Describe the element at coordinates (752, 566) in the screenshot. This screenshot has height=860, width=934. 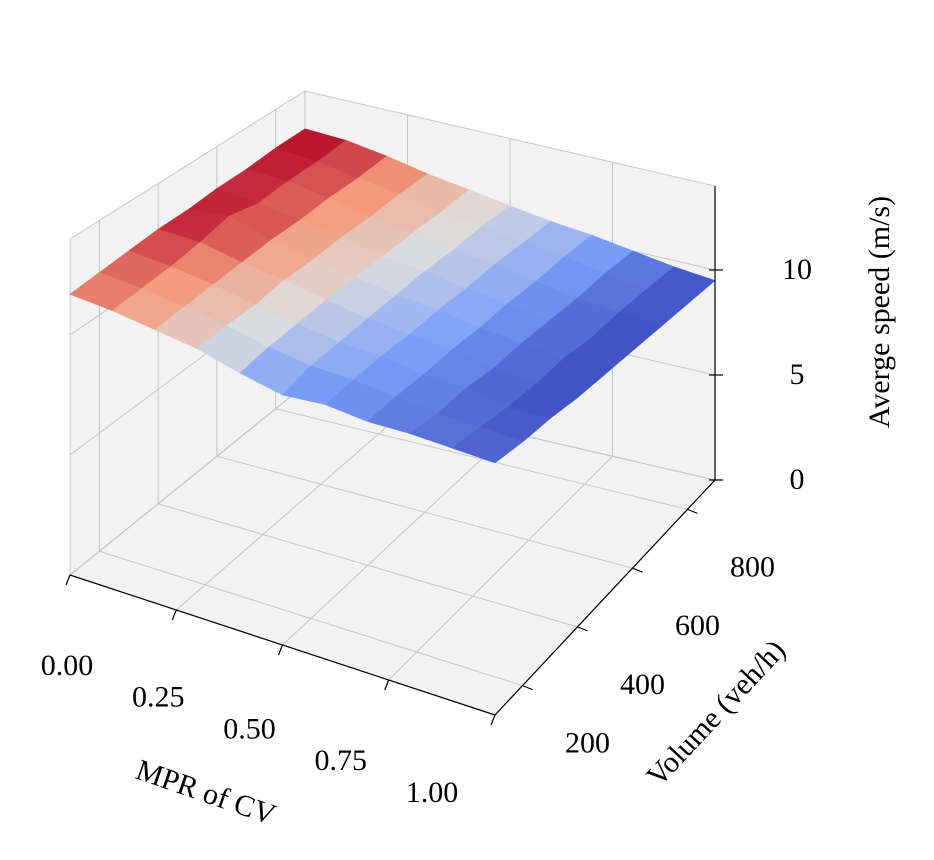
I see `y-tick-label: 800` at that location.